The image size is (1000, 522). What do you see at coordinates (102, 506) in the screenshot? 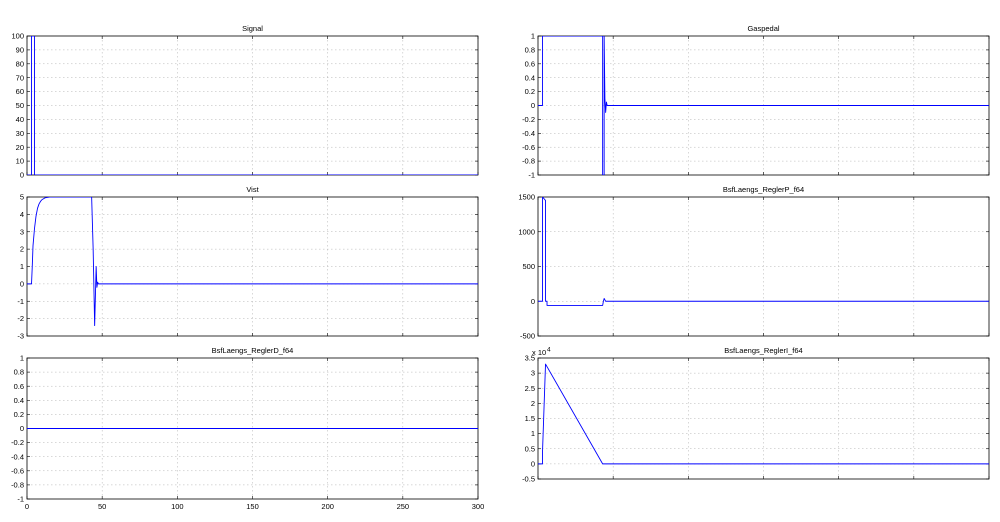
I see `x-tick-label: 50` at bounding box center [102, 506].